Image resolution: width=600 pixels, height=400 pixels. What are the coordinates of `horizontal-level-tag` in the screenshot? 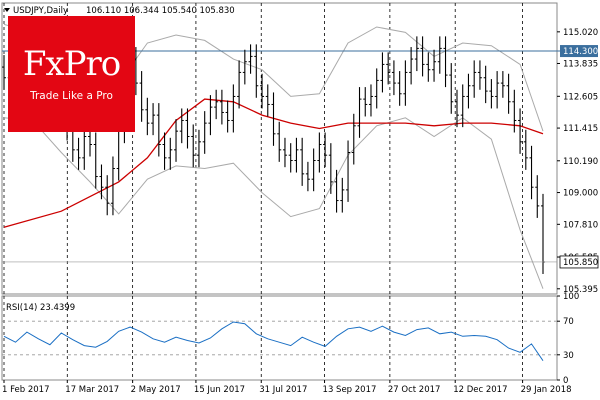 It's located at (579, 51).